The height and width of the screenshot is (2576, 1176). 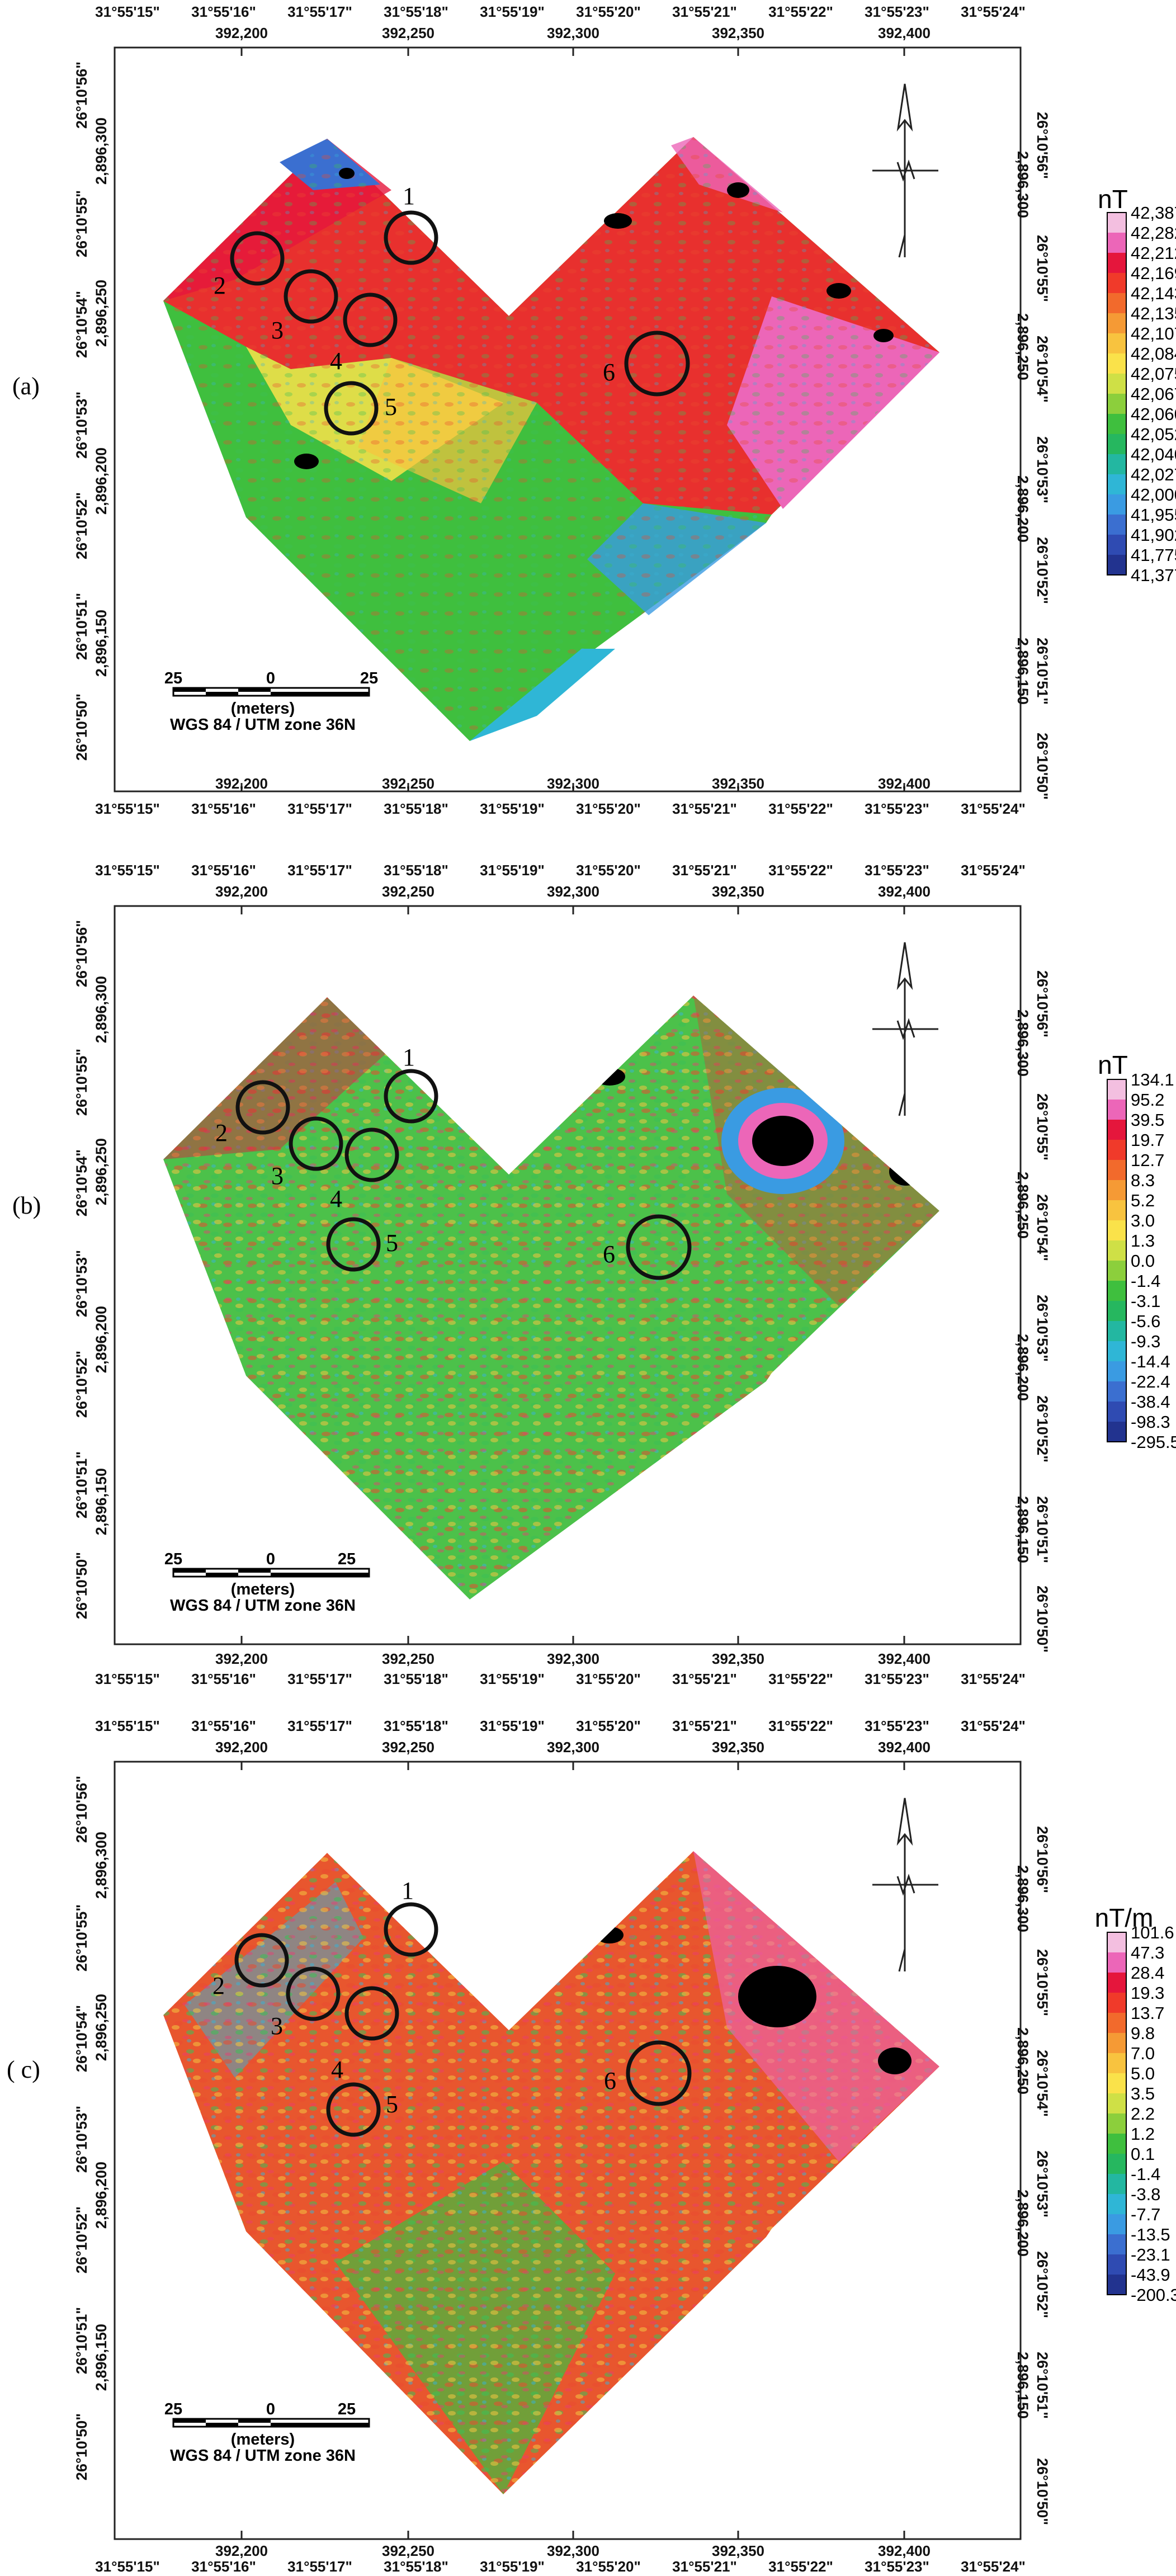 I want to click on crs-label: WGS 84 / UTM zone 36N, so click(x=263, y=2456).